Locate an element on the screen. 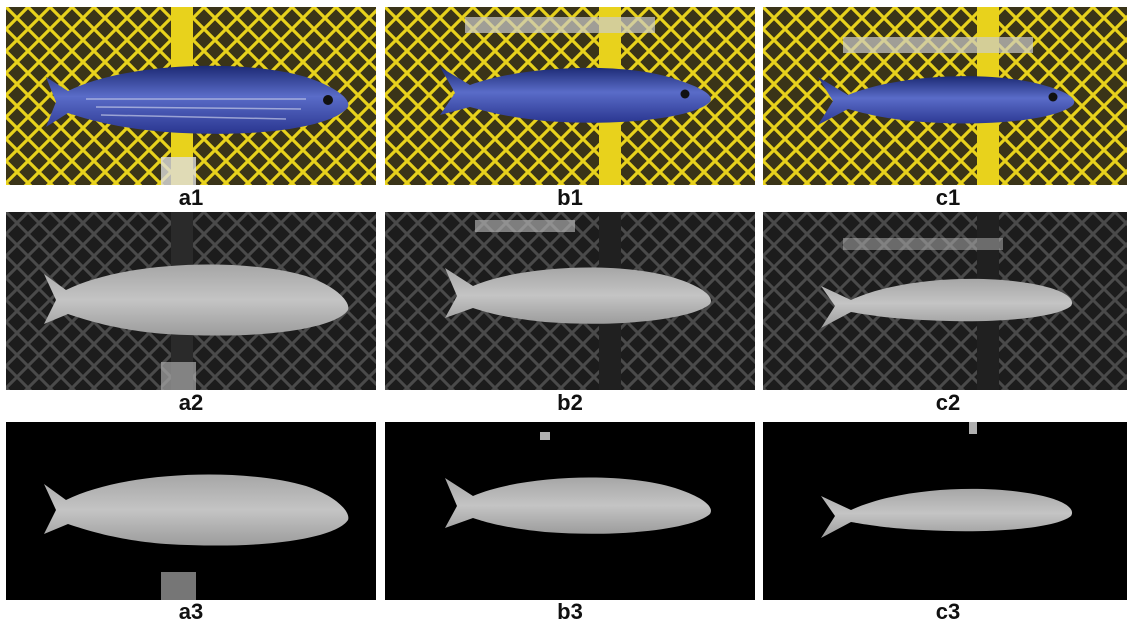 The width and height of the screenshot is (1127, 624). label-b2: b2 is located at coordinates (570, 402).